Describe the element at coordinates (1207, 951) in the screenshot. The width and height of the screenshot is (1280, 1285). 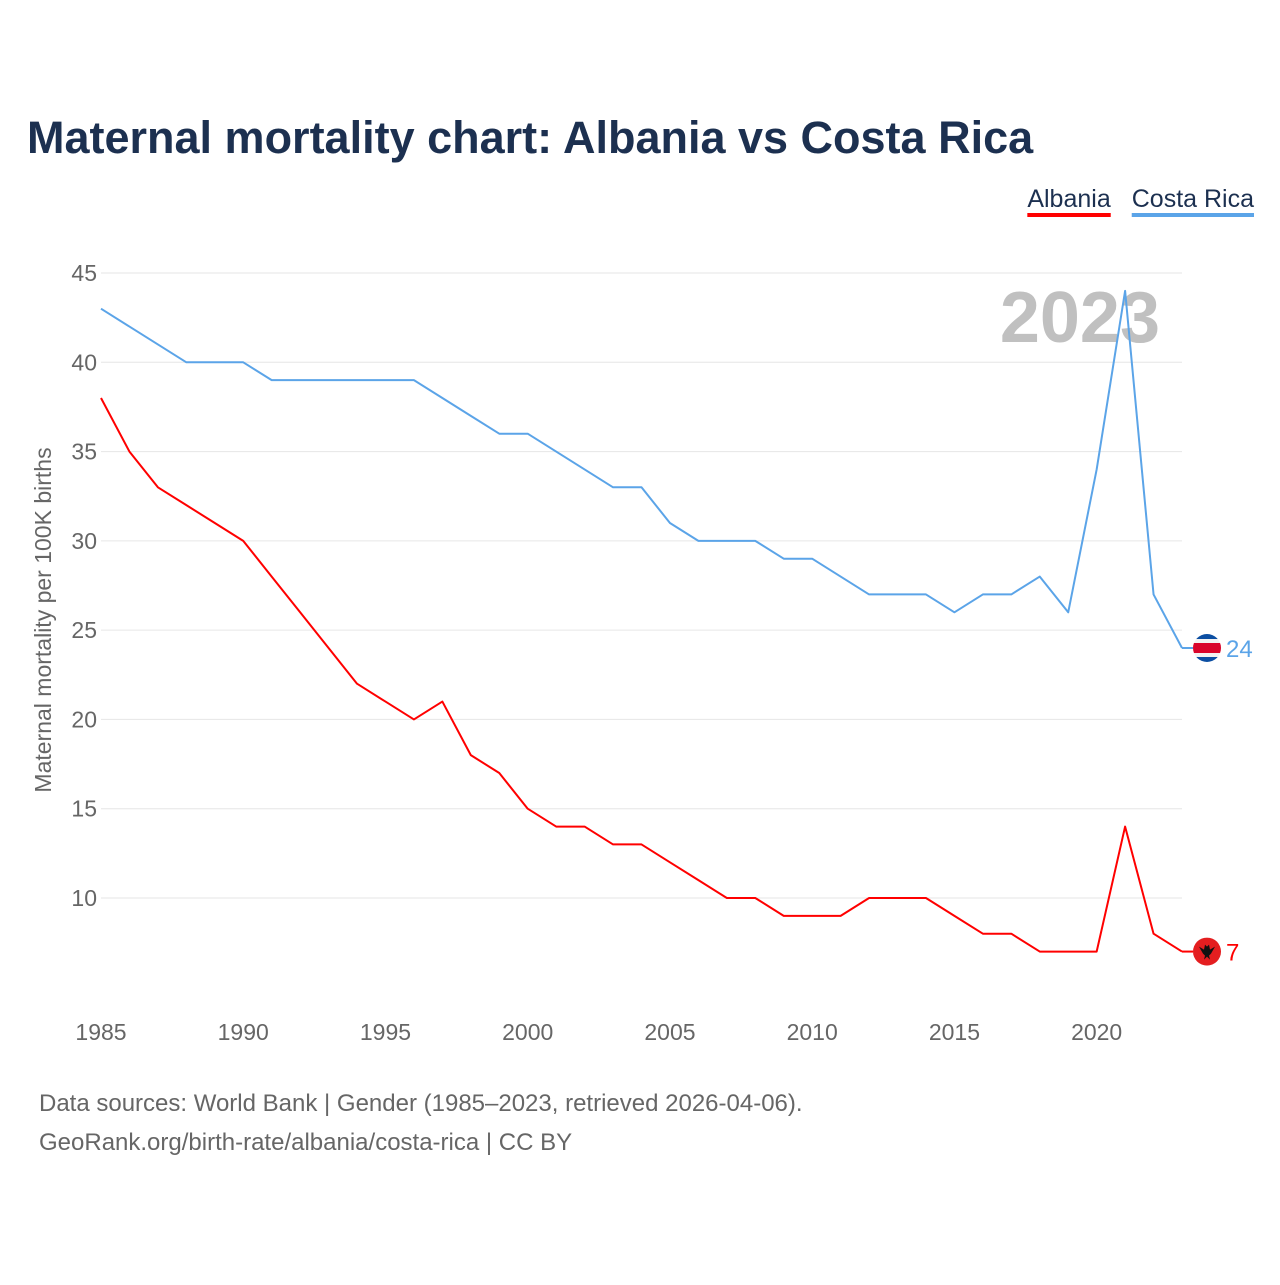
I see `albania-flag-icon` at that location.